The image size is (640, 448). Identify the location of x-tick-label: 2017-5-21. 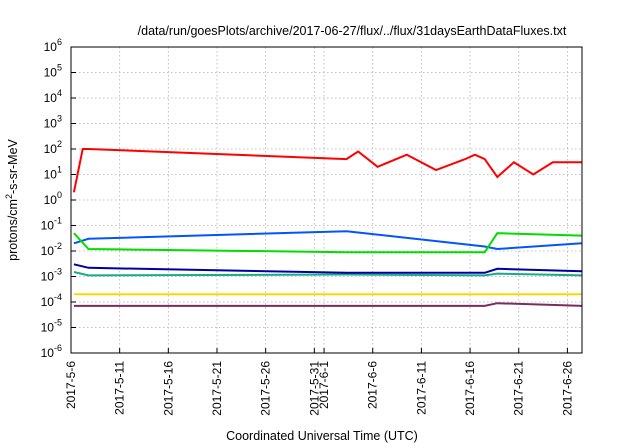
(217, 388).